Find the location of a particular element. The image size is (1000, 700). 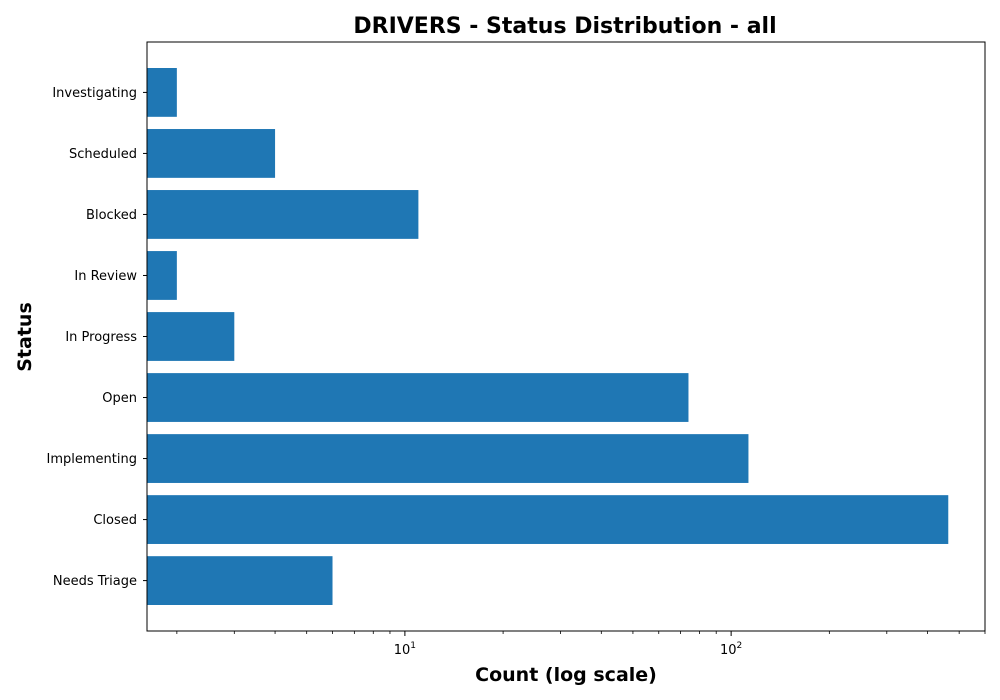

y-tick-label: Investigating is located at coordinates (94, 93).